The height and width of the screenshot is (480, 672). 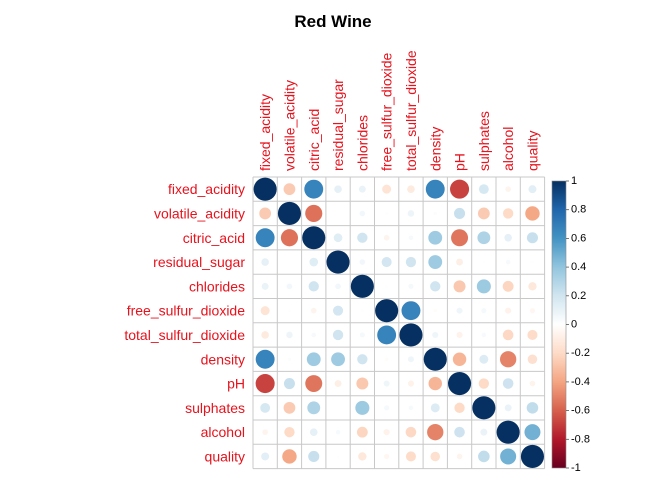 I want to click on row-label: volatile_acidity, so click(x=199, y=213).